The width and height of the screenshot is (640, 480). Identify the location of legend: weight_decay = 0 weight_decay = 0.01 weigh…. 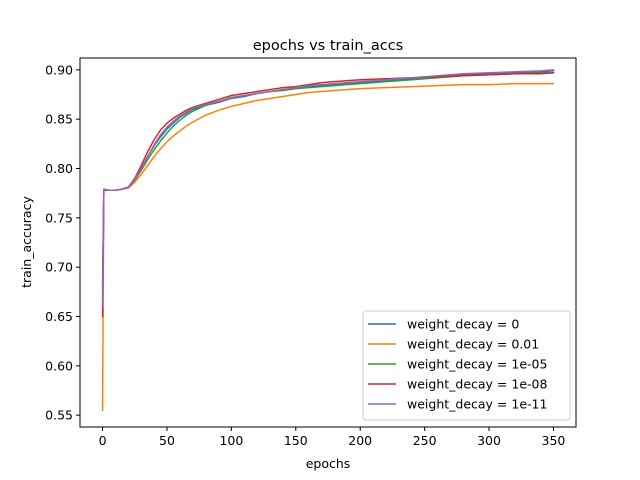
(466, 365).